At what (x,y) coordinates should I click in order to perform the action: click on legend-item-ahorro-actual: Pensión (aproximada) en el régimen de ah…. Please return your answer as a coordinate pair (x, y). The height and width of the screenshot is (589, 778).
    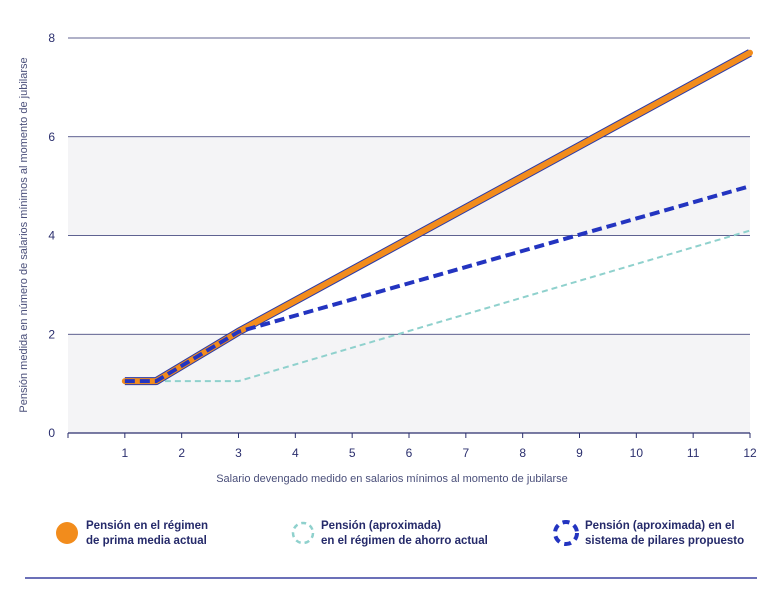
    Looking at the image, I should click on (389, 533).